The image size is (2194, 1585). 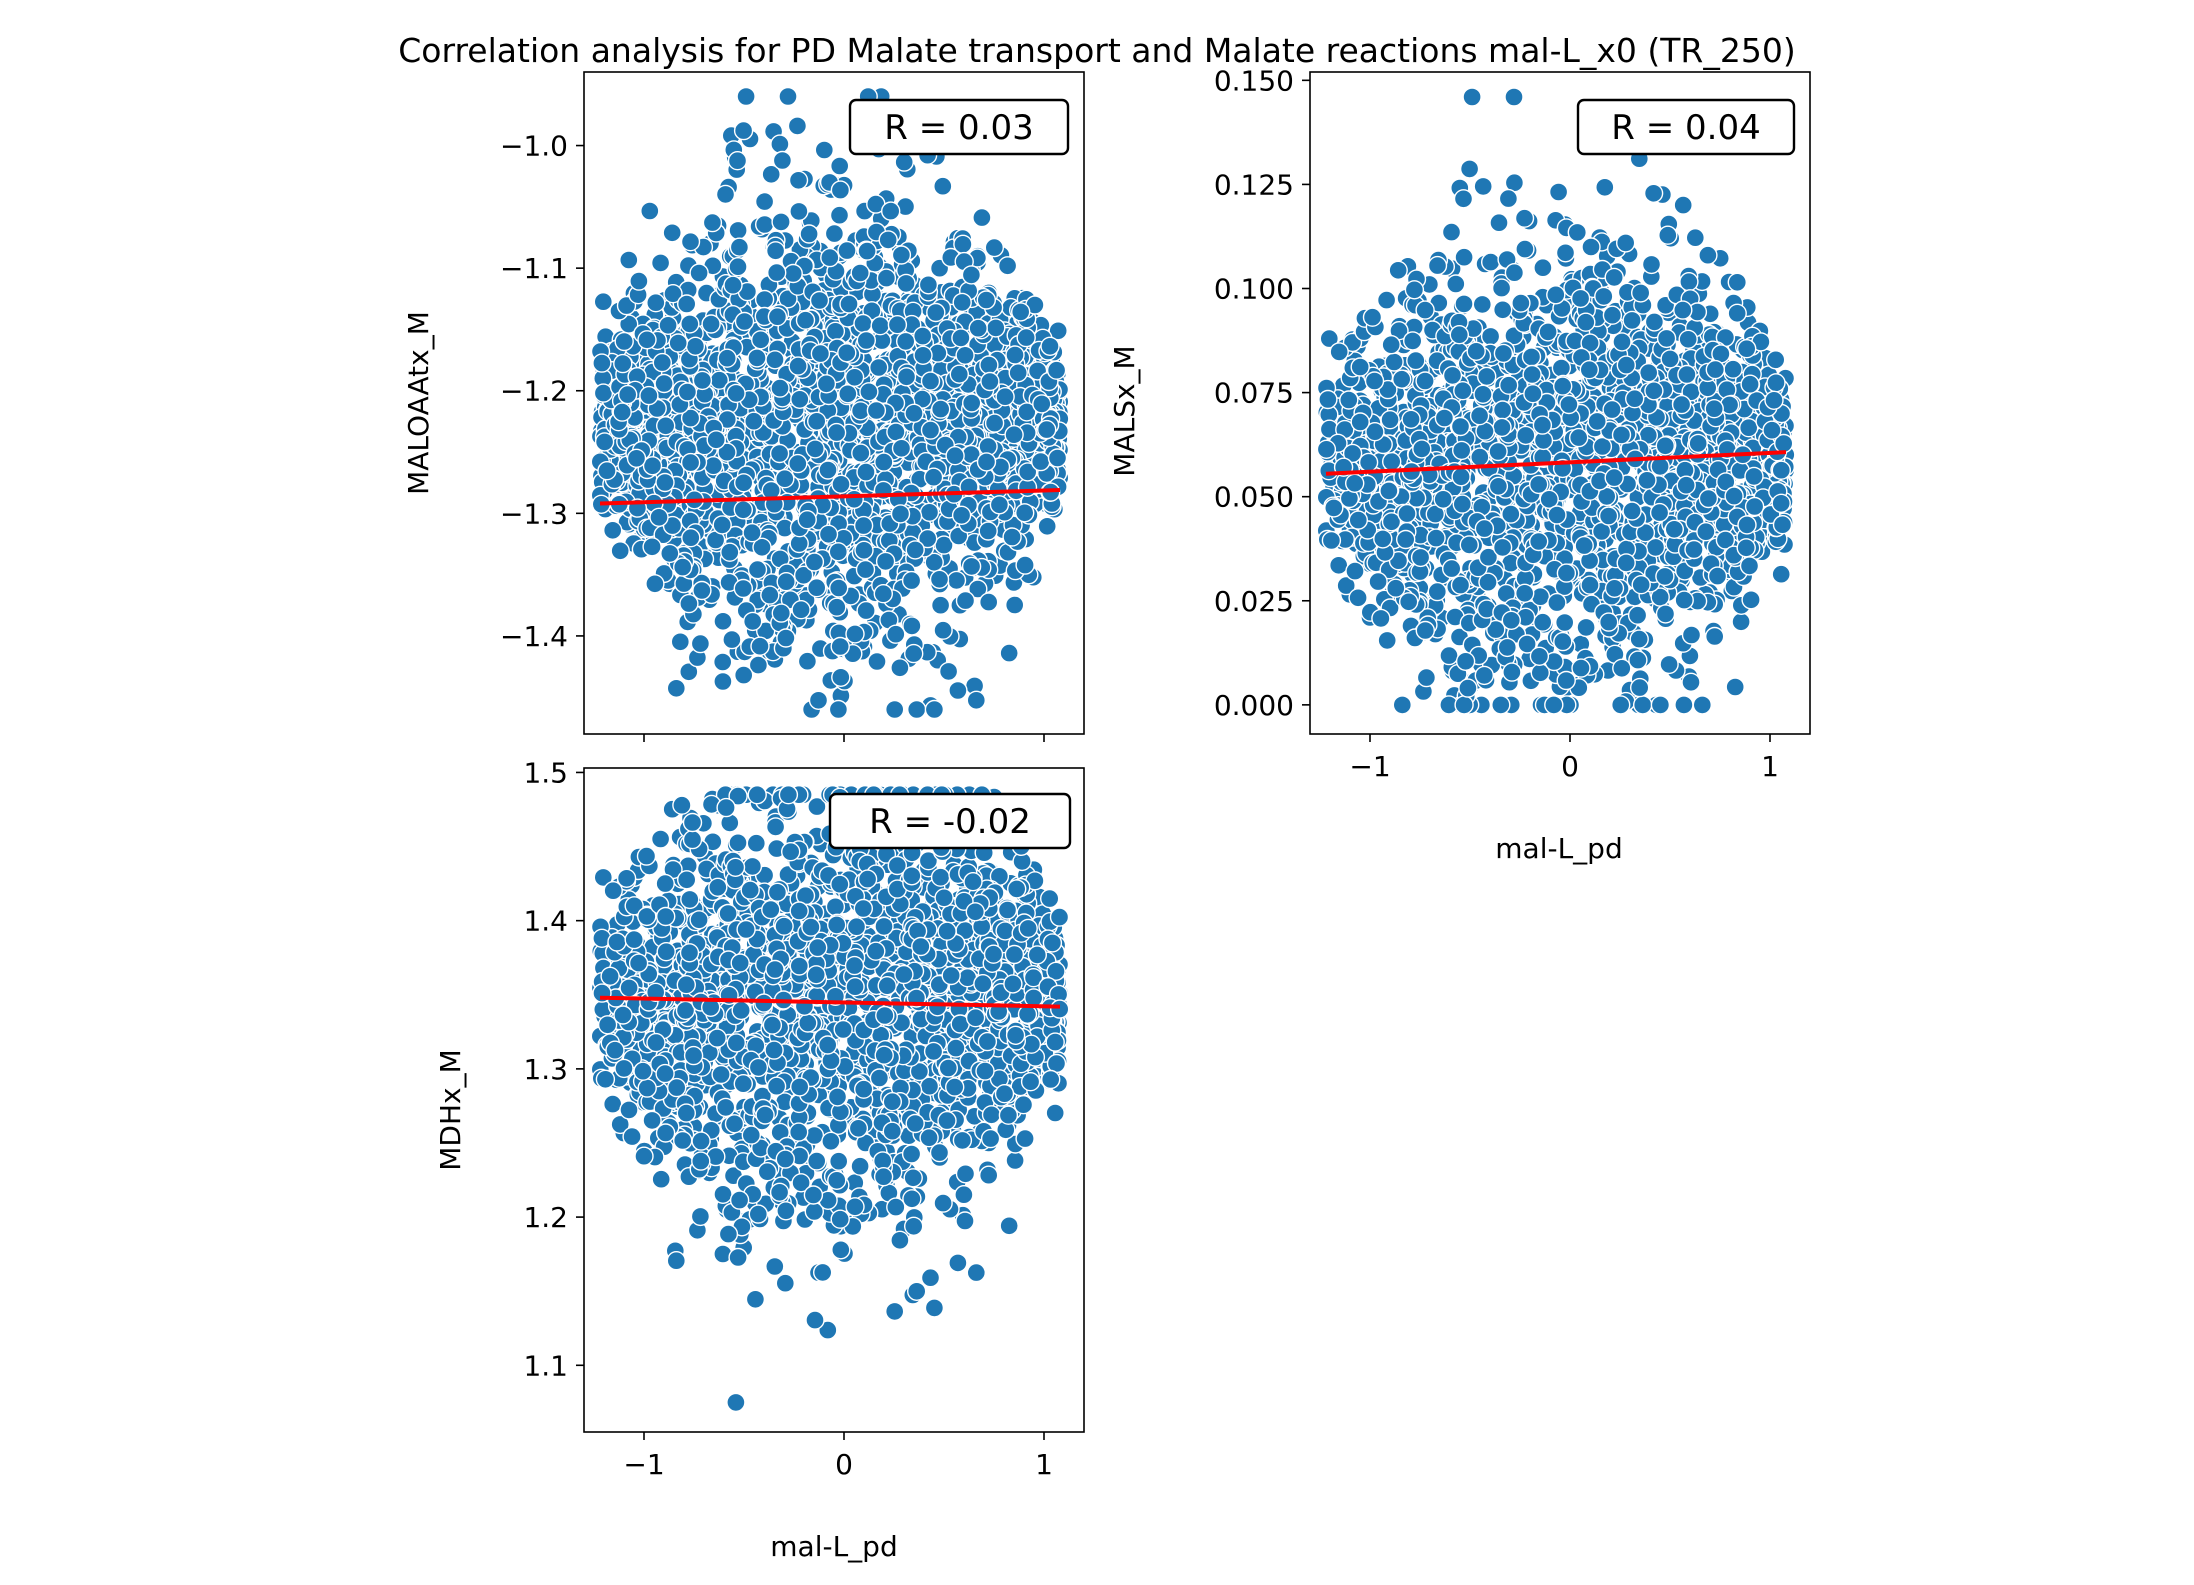 What do you see at coordinates (534, 391) in the screenshot?
I see `y-tick-label: −1.2` at bounding box center [534, 391].